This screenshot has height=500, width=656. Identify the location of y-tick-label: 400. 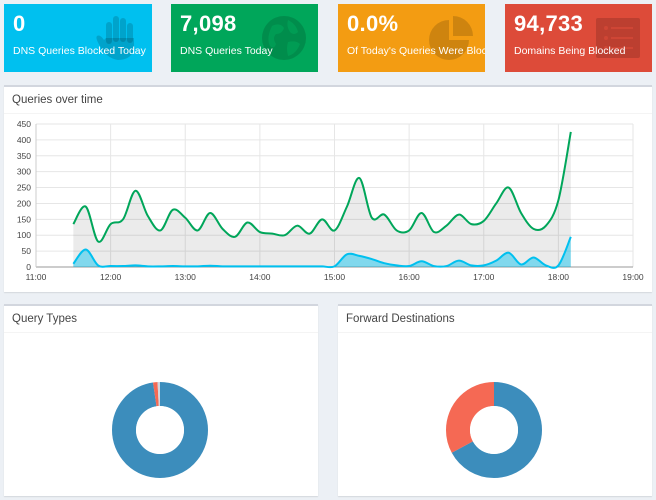
(24, 140).